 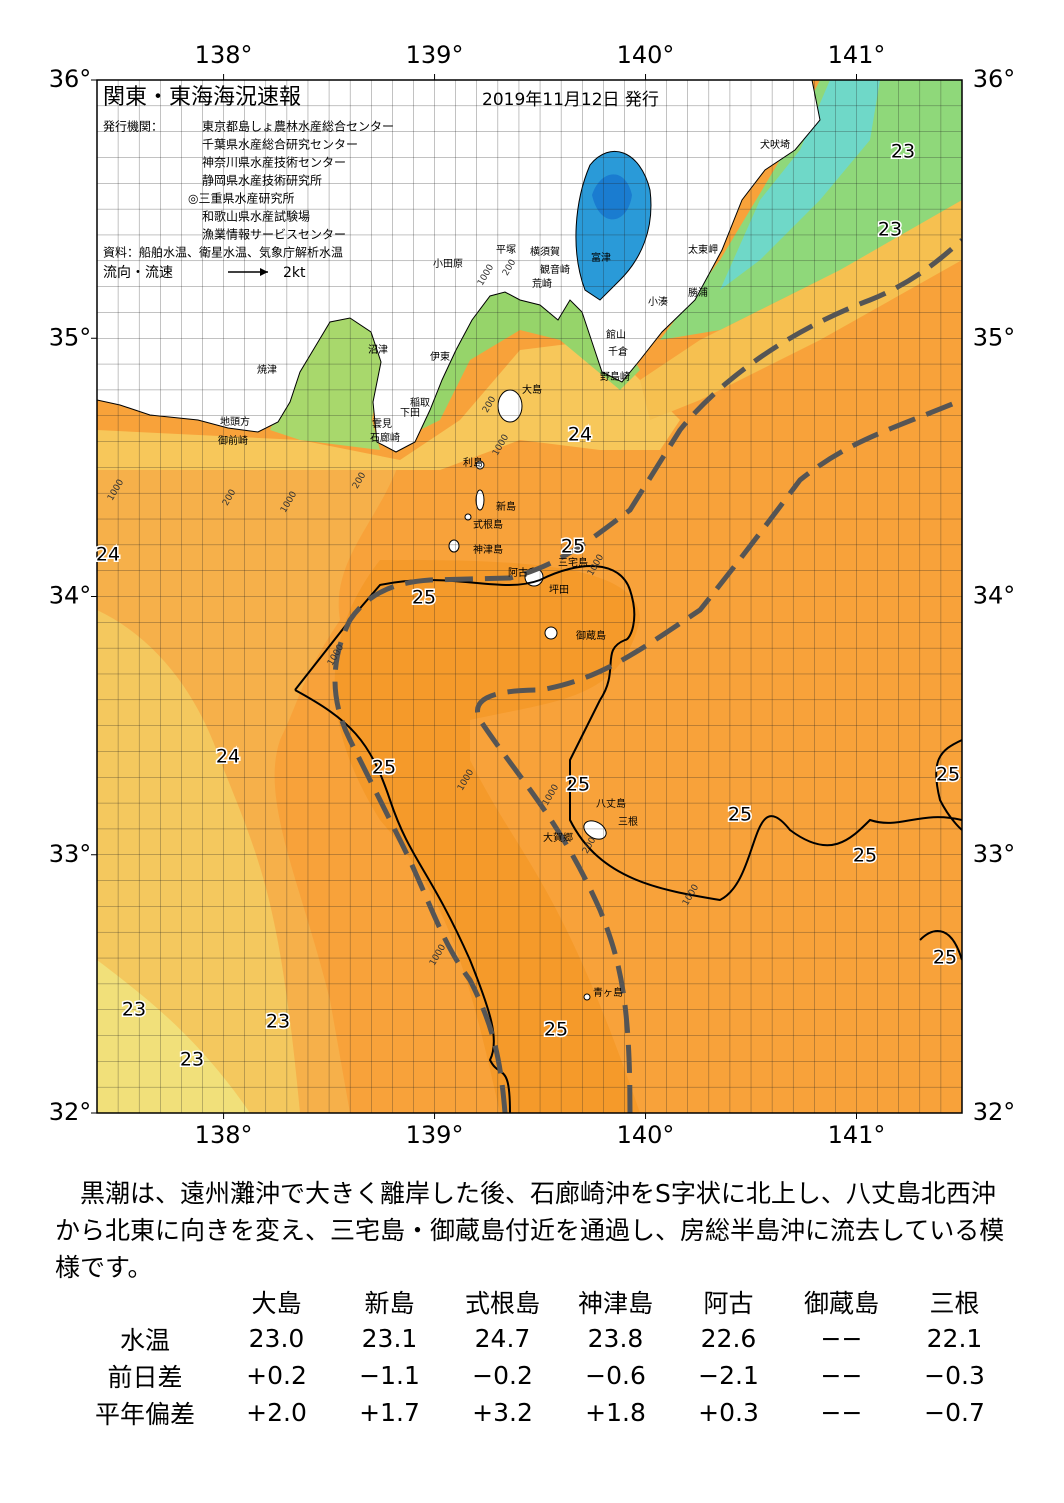 I want to click on column-header: 三根, so click(x=954, y=1303).